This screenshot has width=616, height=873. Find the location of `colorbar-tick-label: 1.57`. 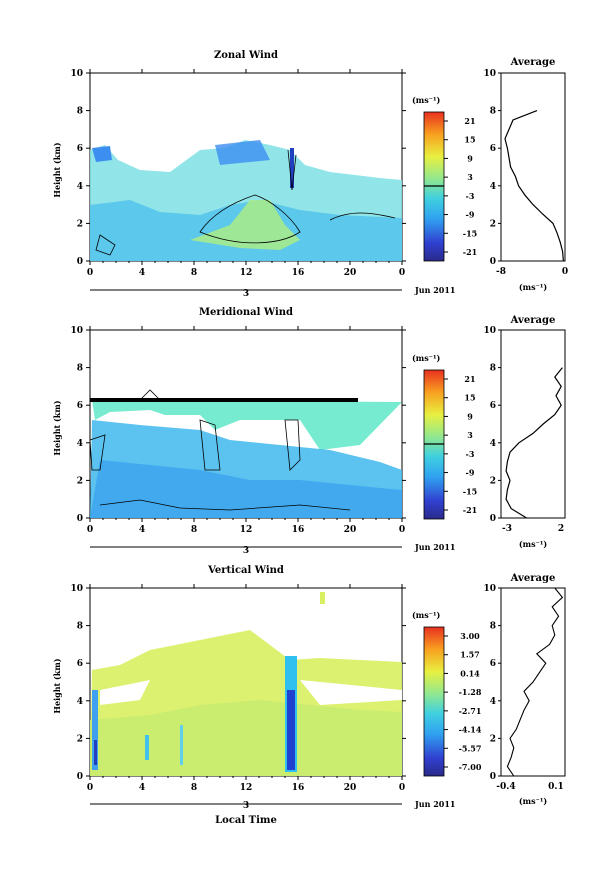

colorbar-tick-label: 1.57 is located at coordinates (469, 655).